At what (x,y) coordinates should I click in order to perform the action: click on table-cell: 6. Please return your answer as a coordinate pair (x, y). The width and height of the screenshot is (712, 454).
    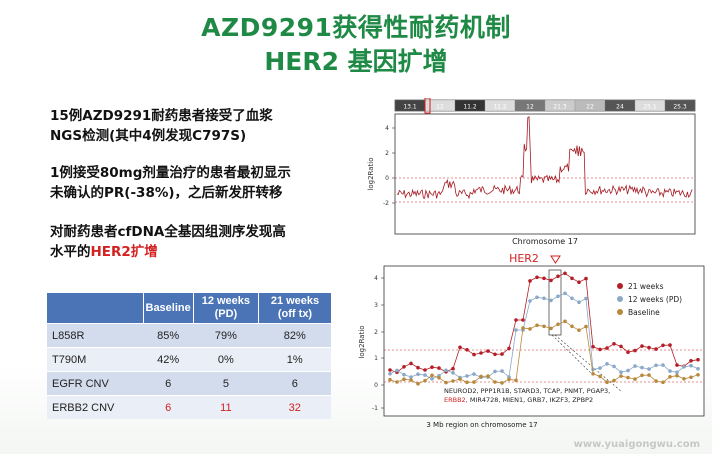
    Looking at the image, I should click on (168, 383).